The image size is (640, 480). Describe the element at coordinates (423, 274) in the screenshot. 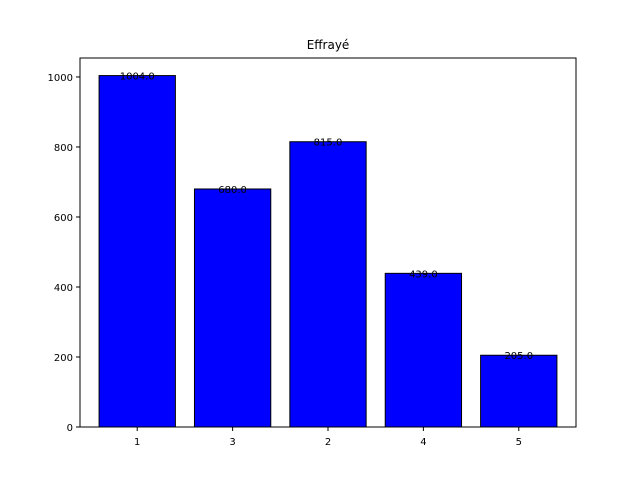

I see `data-label-4: 439.0` at that location.